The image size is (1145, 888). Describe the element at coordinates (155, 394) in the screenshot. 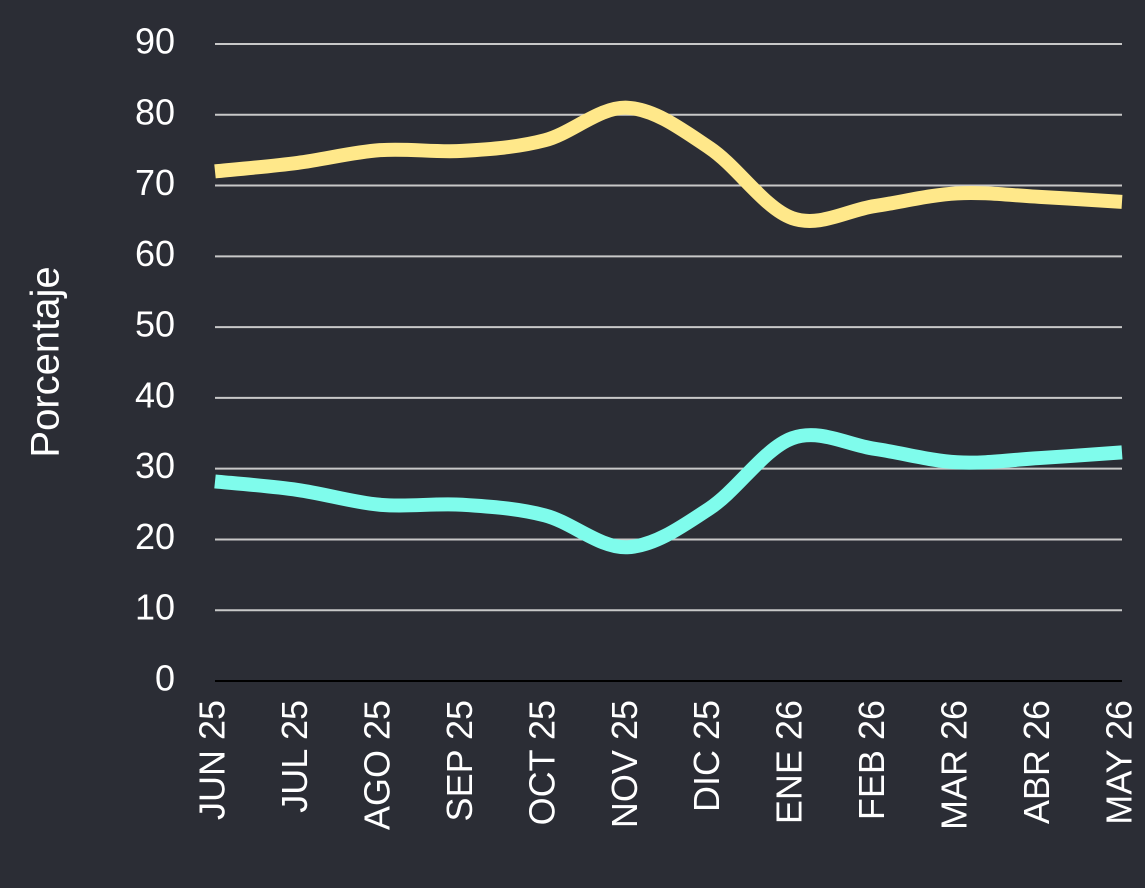

I see `y-tick-label: 40` at that location.